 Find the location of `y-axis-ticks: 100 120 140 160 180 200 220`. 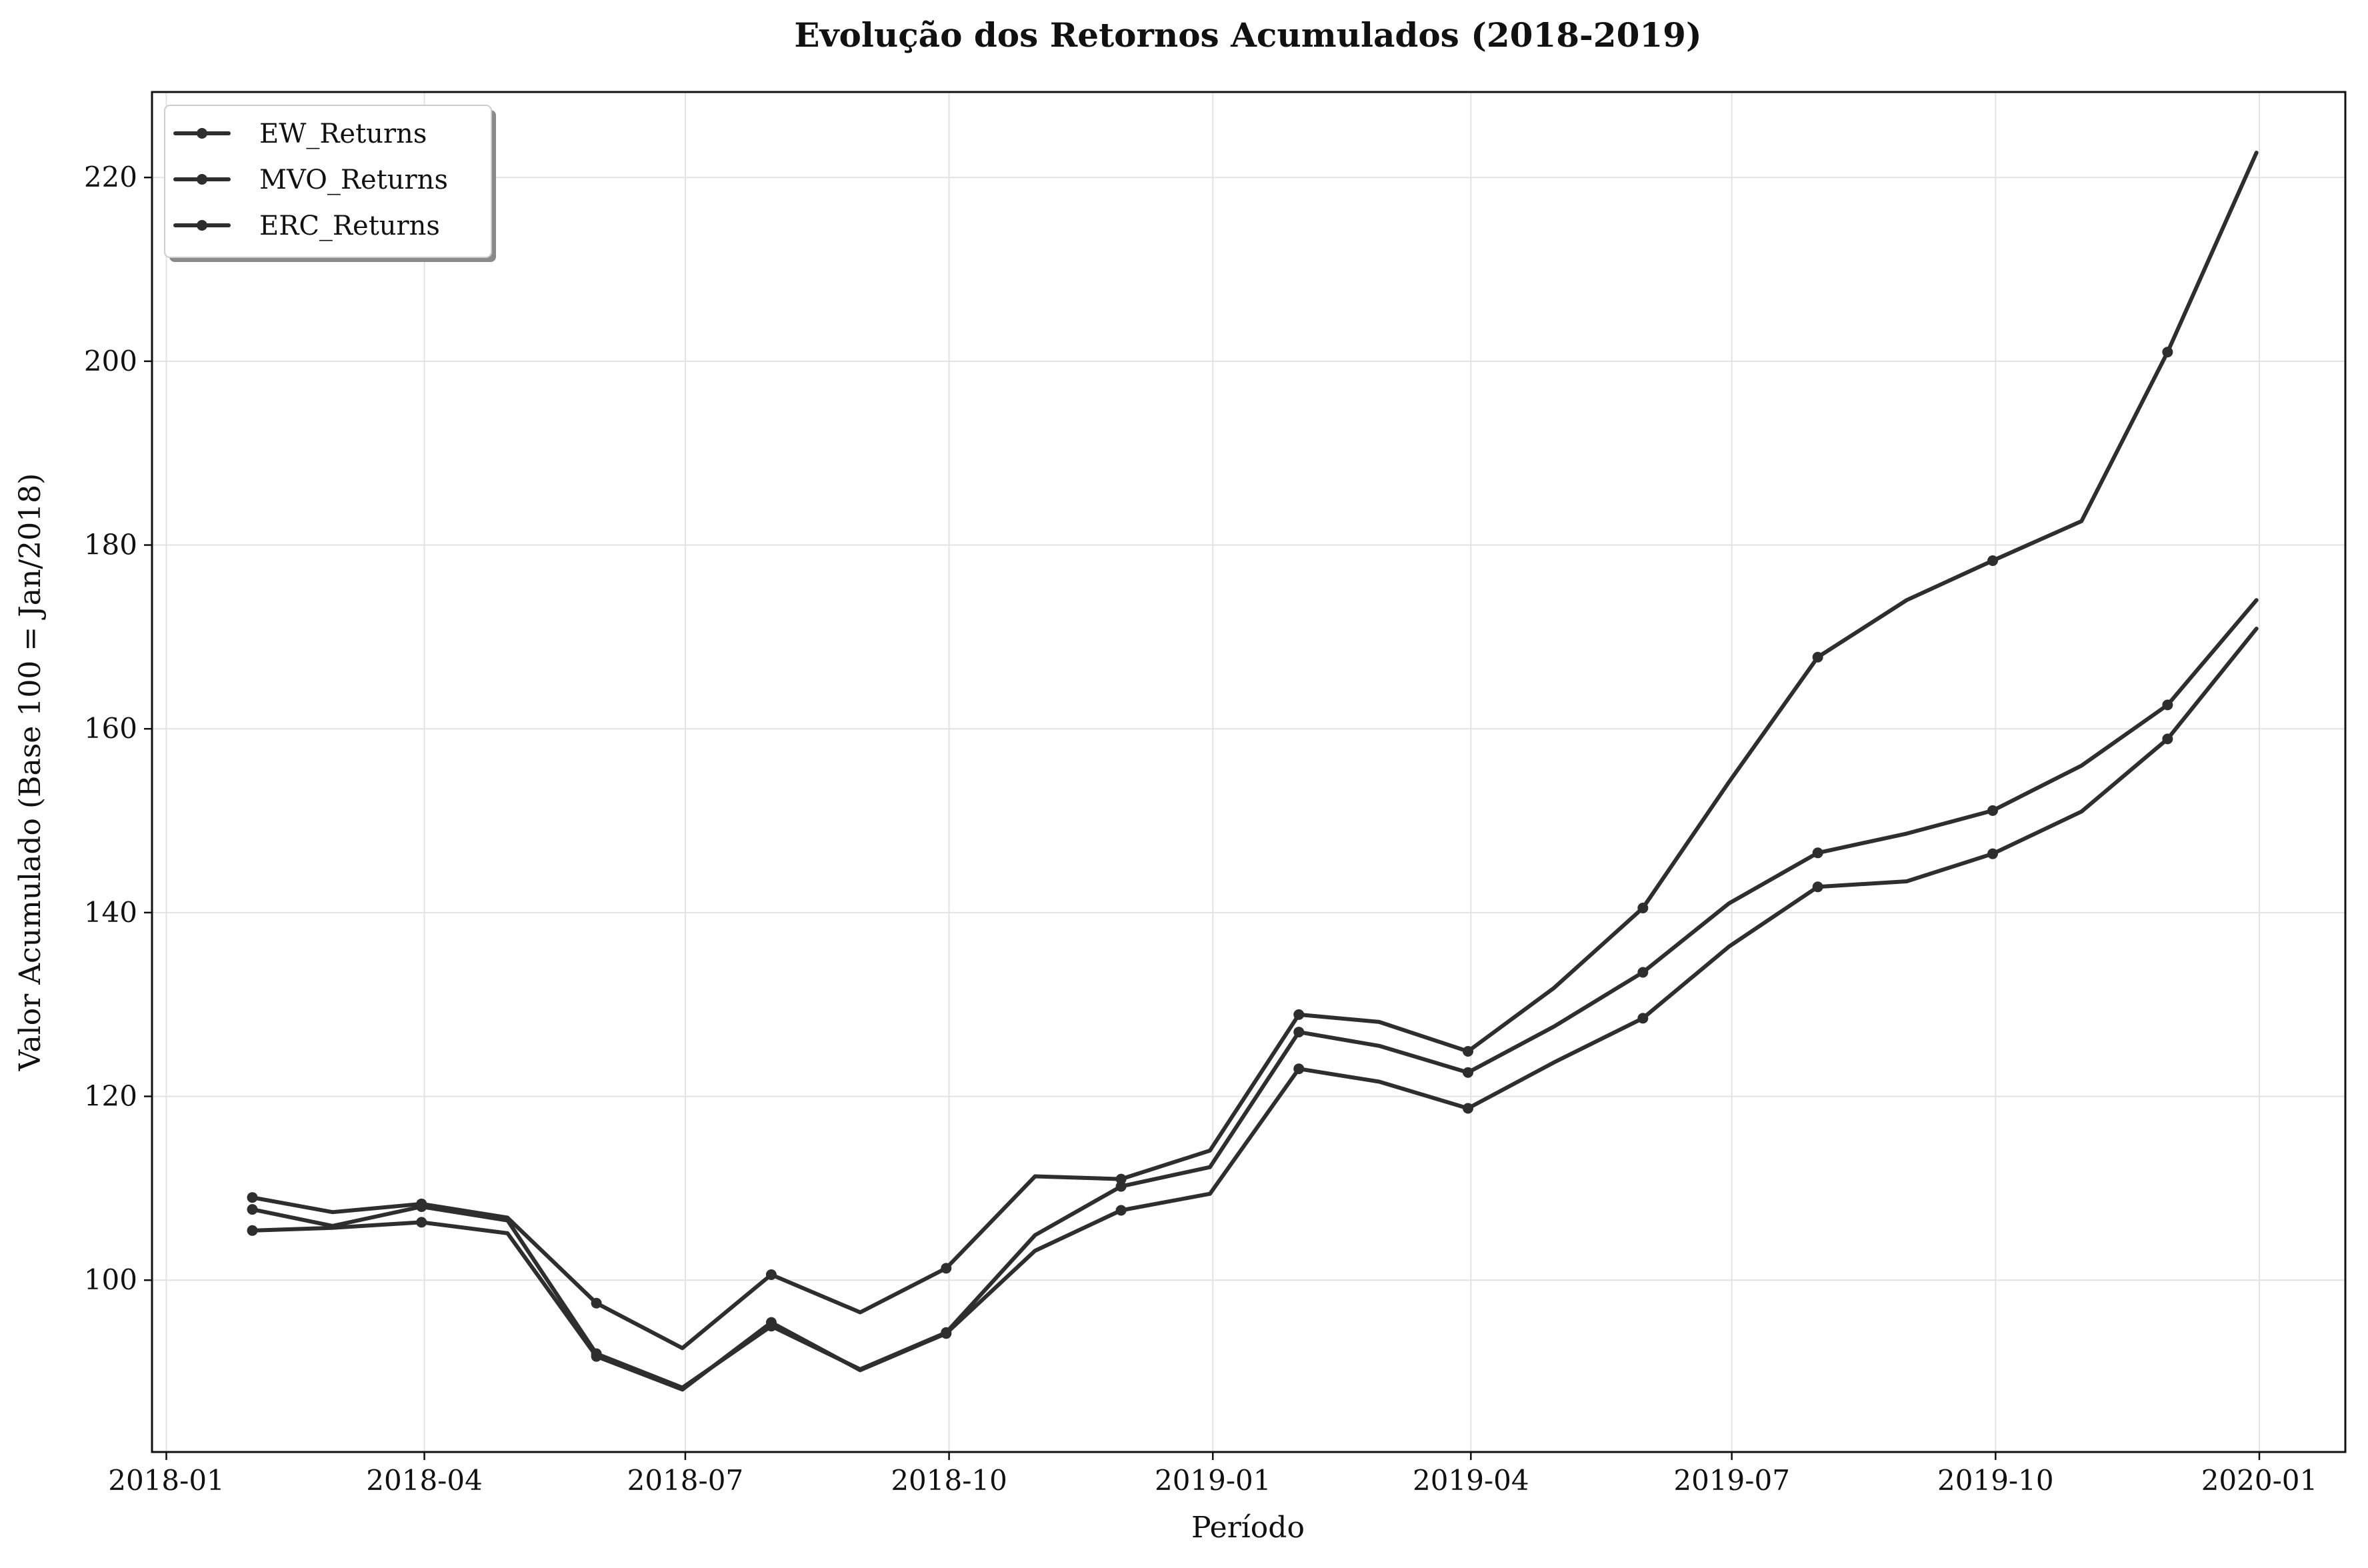

y-axis-ticks: 100 120 140 160 180 200 220 is located at coordinates (118, 728).